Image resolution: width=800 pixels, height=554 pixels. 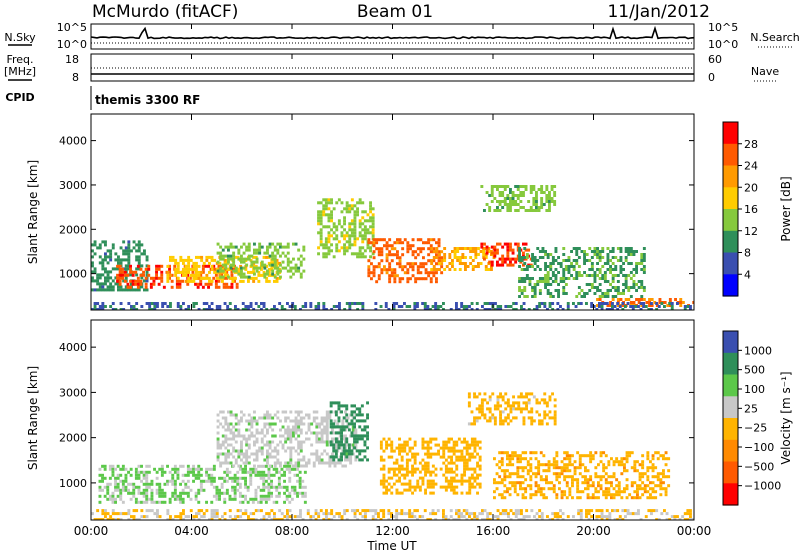 I want to click on colorbar-swatch, so click(x=730, y=220).